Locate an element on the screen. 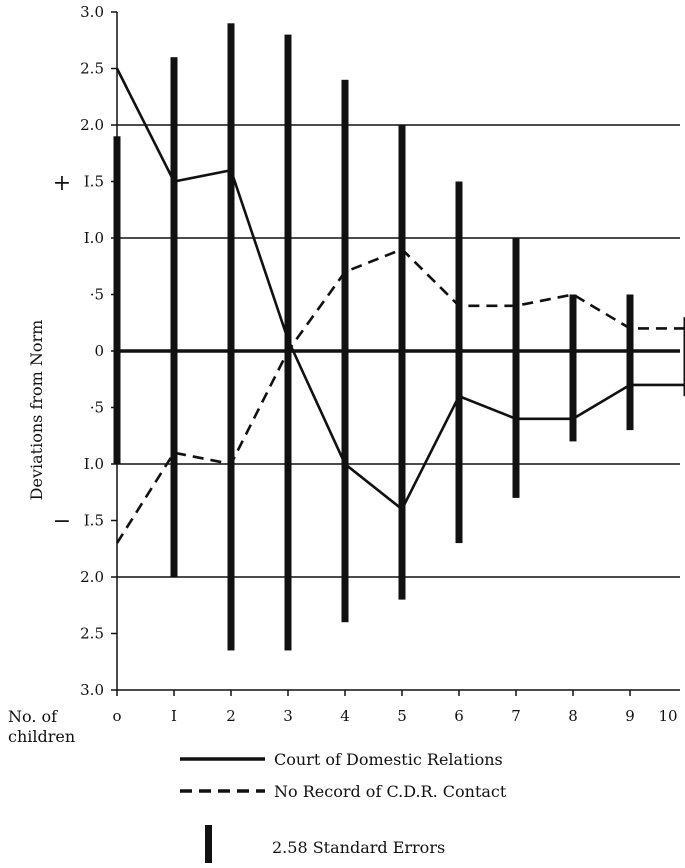 The height and width of the screenshot is (868, 685). legend-label-standard-errors: 2.58 Standard Errors is located at coordinates (358, 847).